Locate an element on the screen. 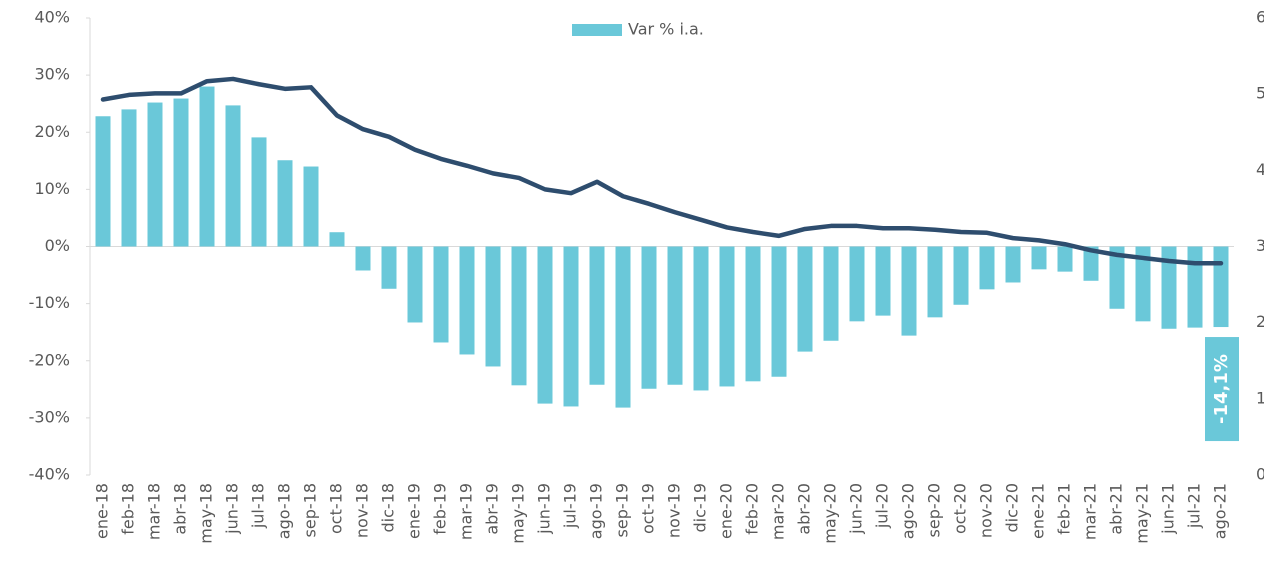 The image size is (1264, 572). x-tick-label: may-21 is located at coordinates (1142, 513).